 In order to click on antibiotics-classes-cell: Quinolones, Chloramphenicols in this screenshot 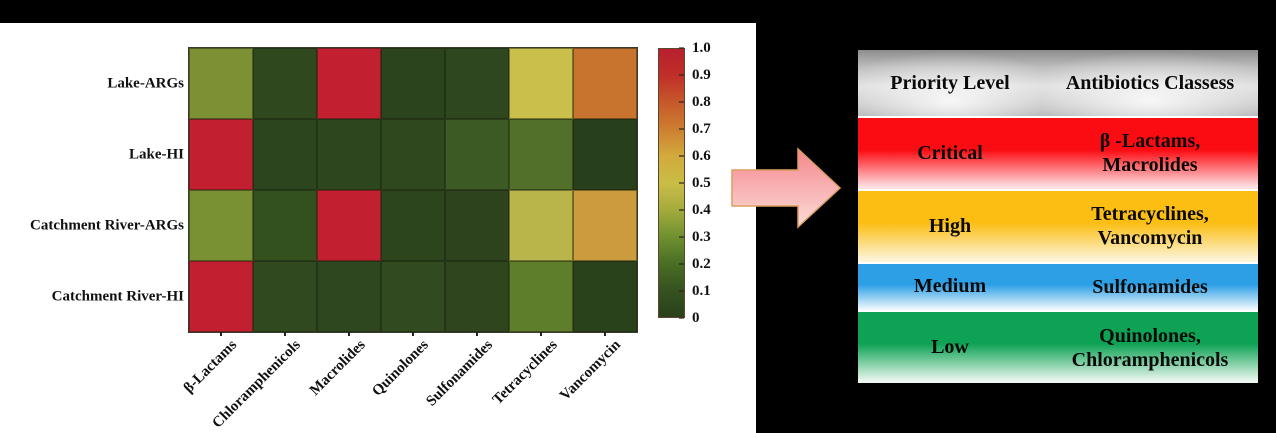, I will do `click(1150, 347)`.